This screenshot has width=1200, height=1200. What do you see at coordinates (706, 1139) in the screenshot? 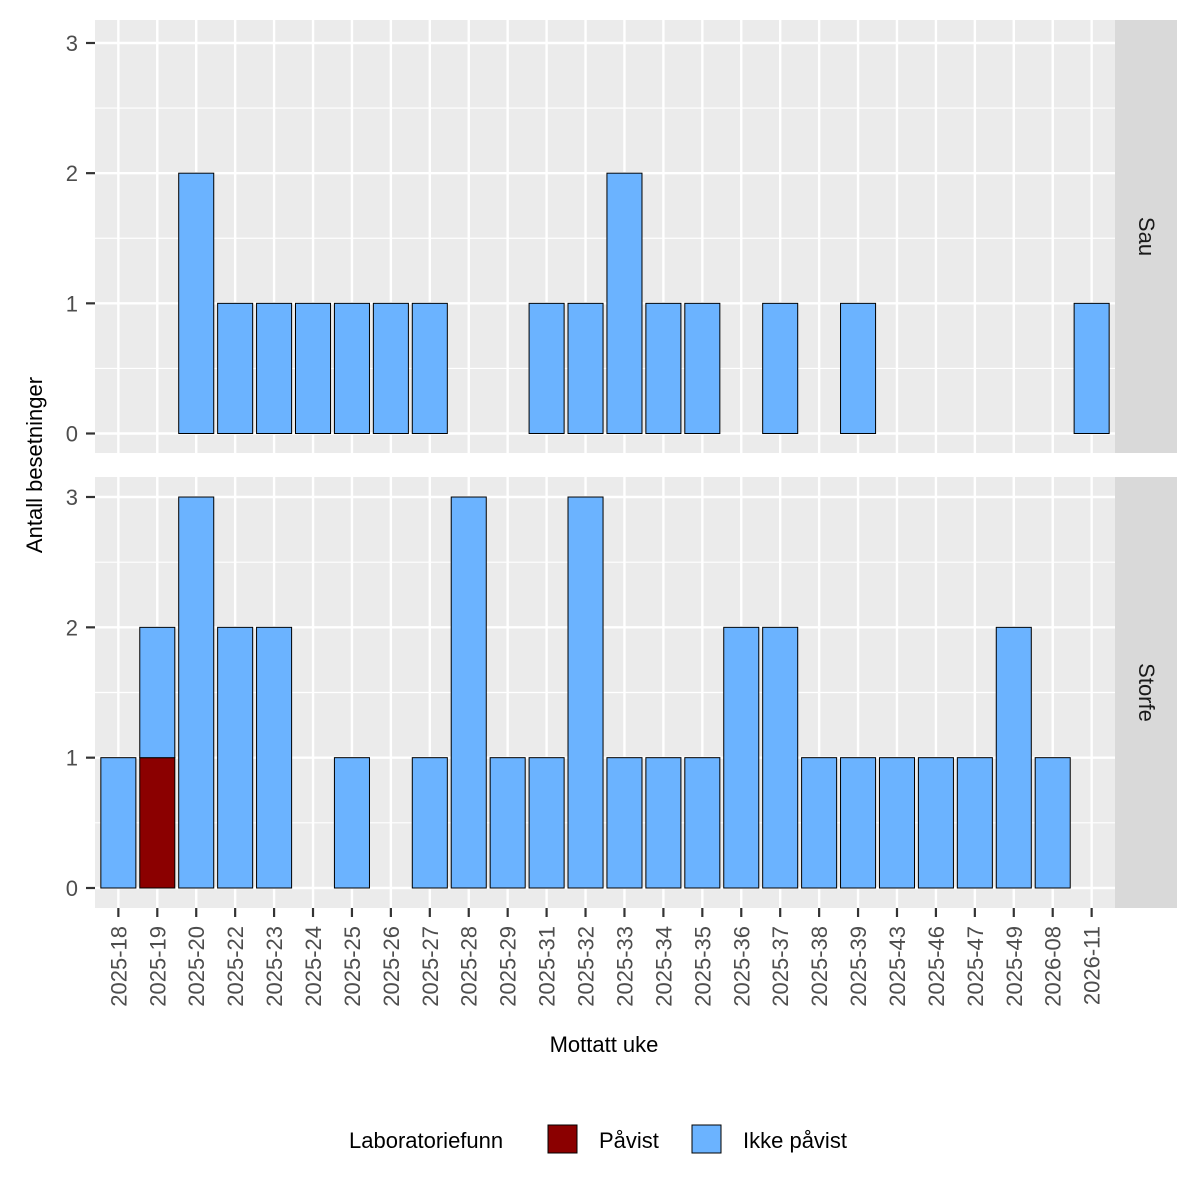
I see `legend-key-ikke-p-vist` at bounding box center [706, 1139].